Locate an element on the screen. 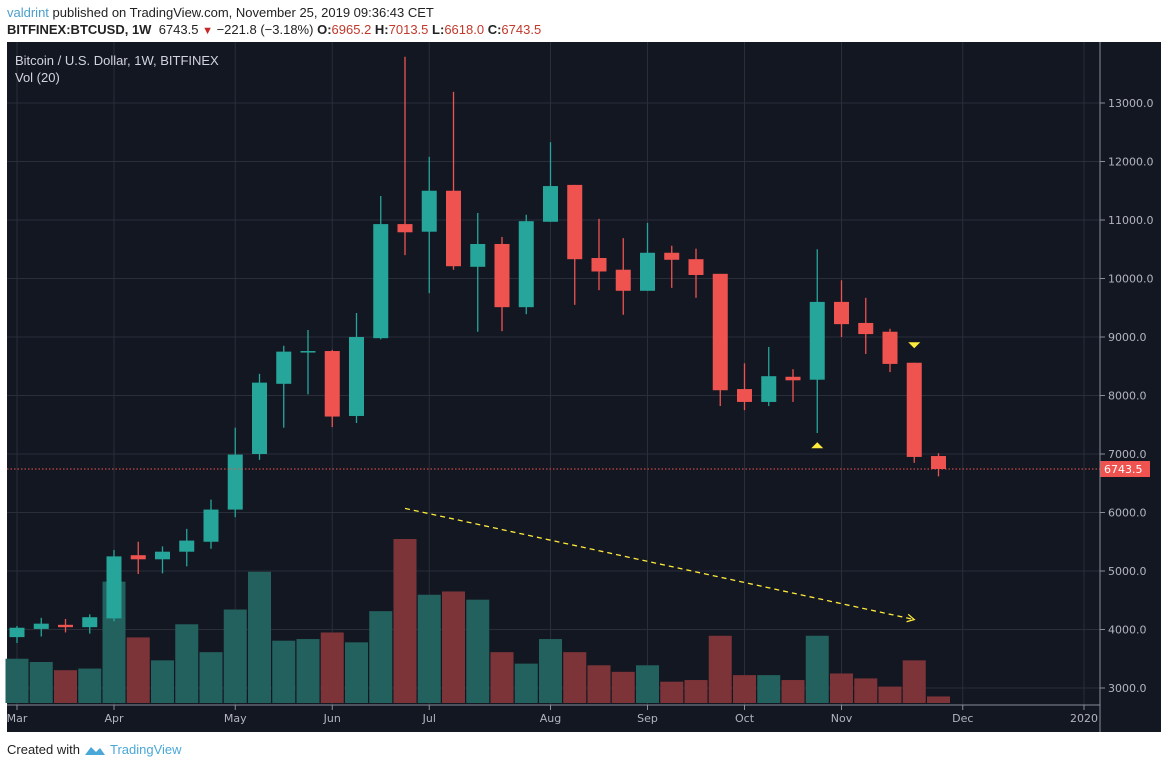  down-arrow-marker-icon is located at coordinates (914, 345).